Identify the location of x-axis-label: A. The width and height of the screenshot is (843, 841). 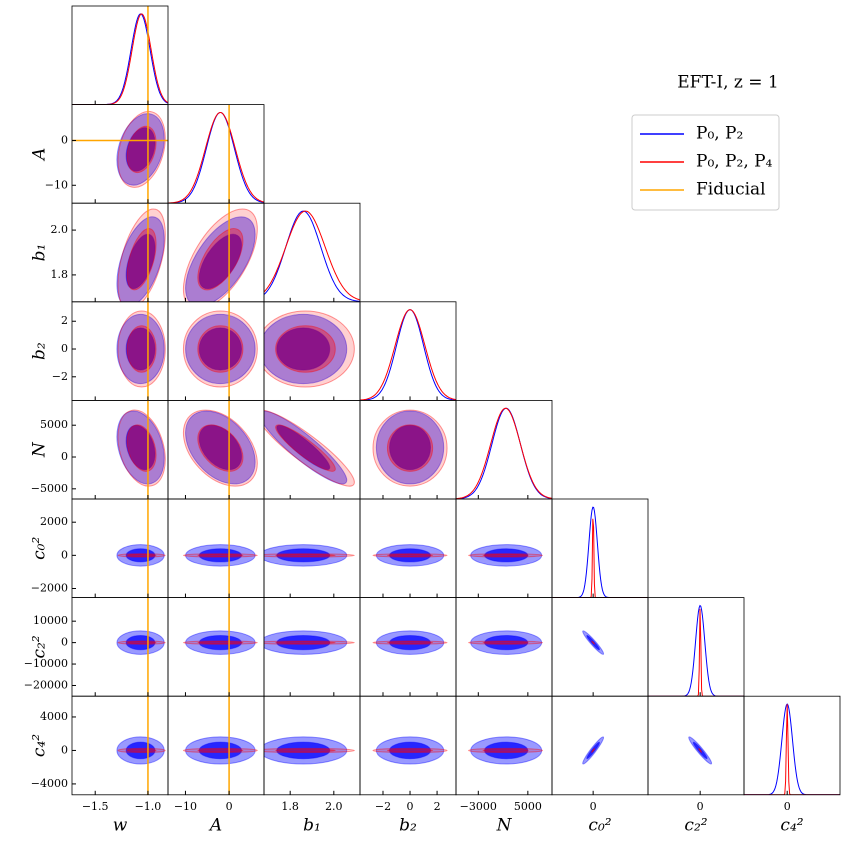
(215, 825).